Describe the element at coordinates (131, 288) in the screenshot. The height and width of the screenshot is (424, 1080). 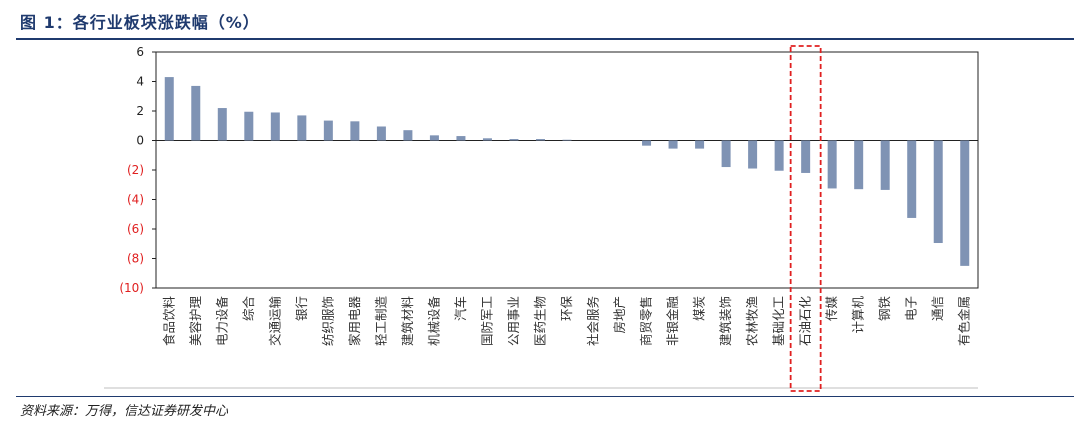
I see `y-tick-label: (10)` at that location.